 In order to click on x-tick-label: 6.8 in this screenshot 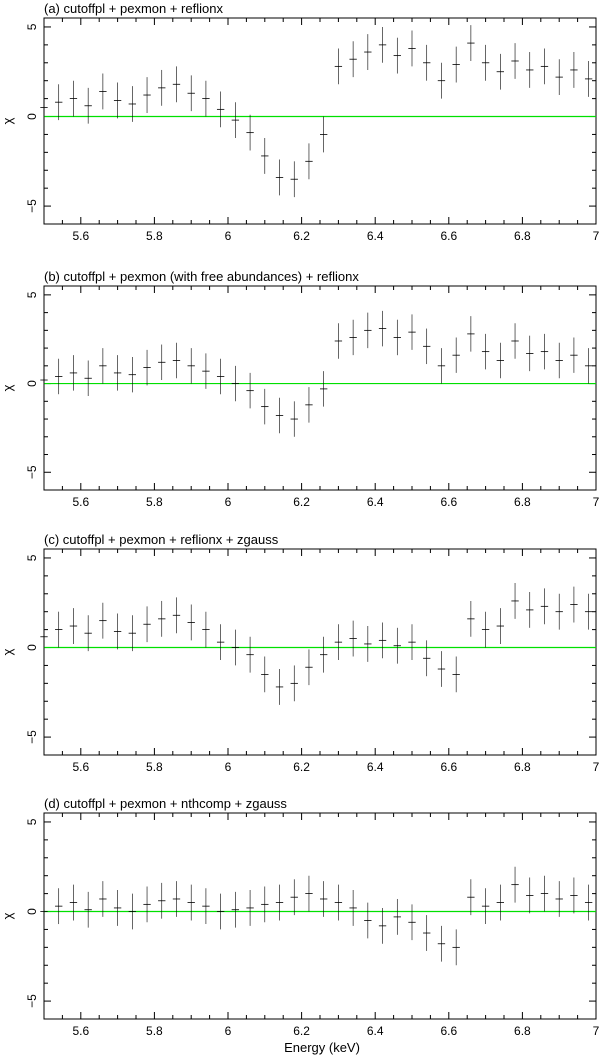, I will do `click(522, 502)`.